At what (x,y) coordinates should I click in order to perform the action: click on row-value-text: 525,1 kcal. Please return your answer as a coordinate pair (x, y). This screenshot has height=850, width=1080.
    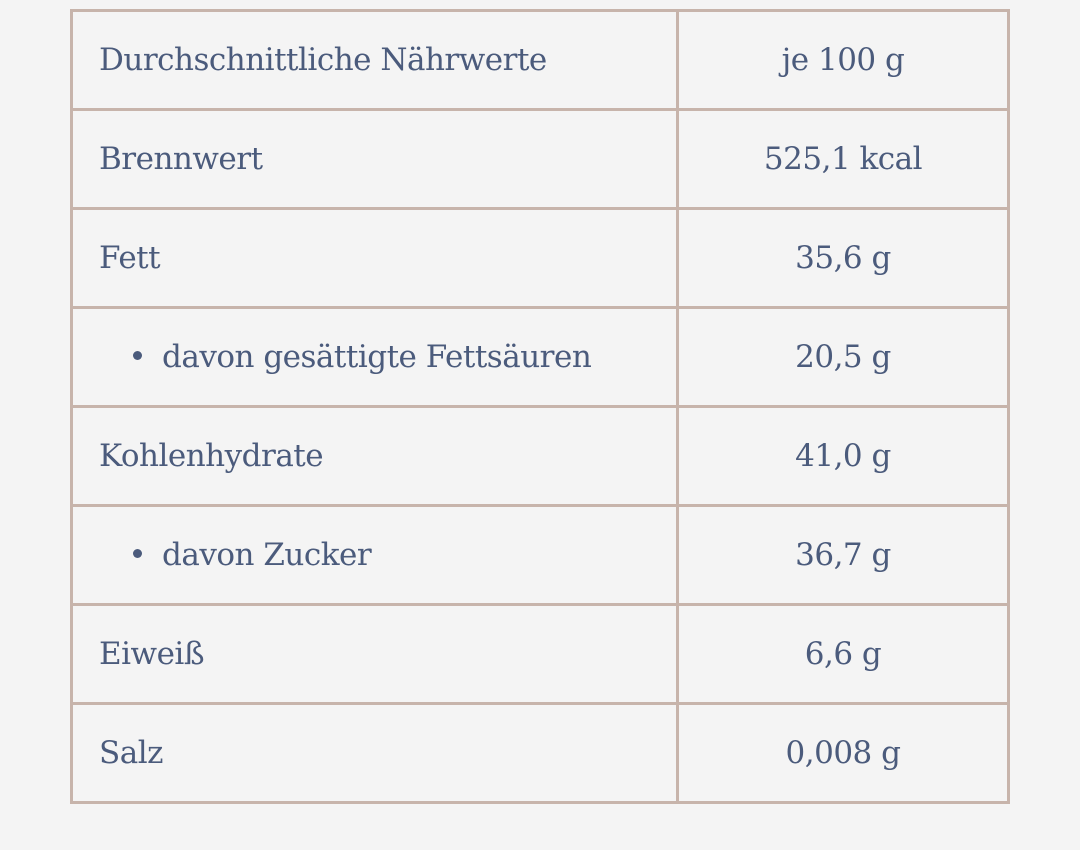
    Looking at the image, I should click on (843, 159).